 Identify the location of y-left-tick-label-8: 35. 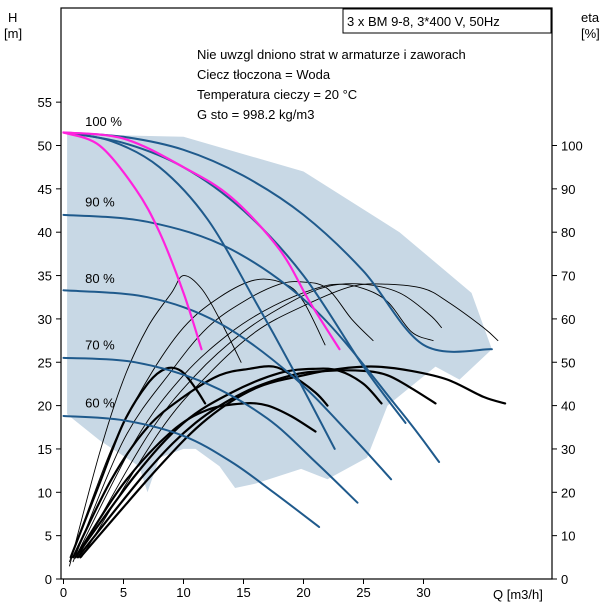
(45, 276).